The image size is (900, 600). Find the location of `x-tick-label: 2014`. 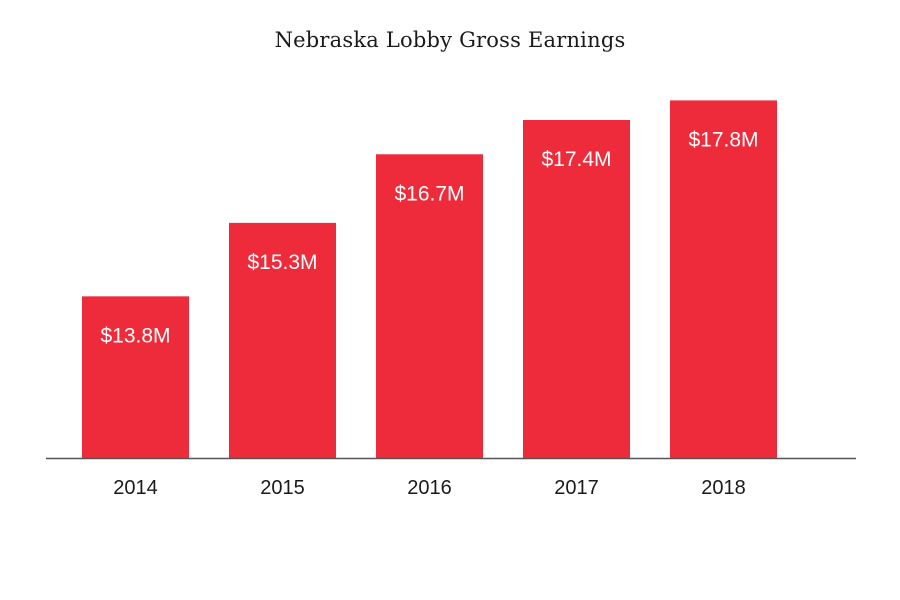

x-tick-label: 2014 is located at coordinates (135, 488).